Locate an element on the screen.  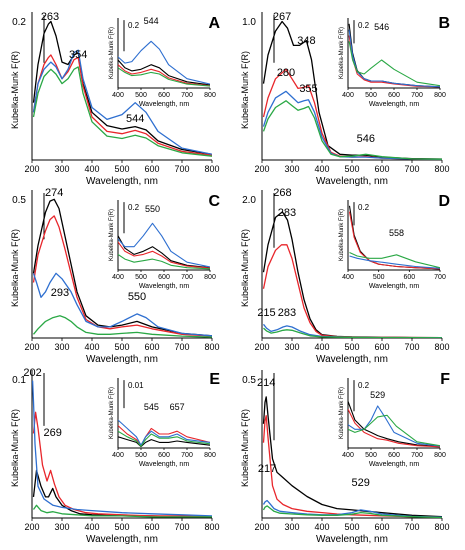
series-line-black is located at coordinates (122, 493).